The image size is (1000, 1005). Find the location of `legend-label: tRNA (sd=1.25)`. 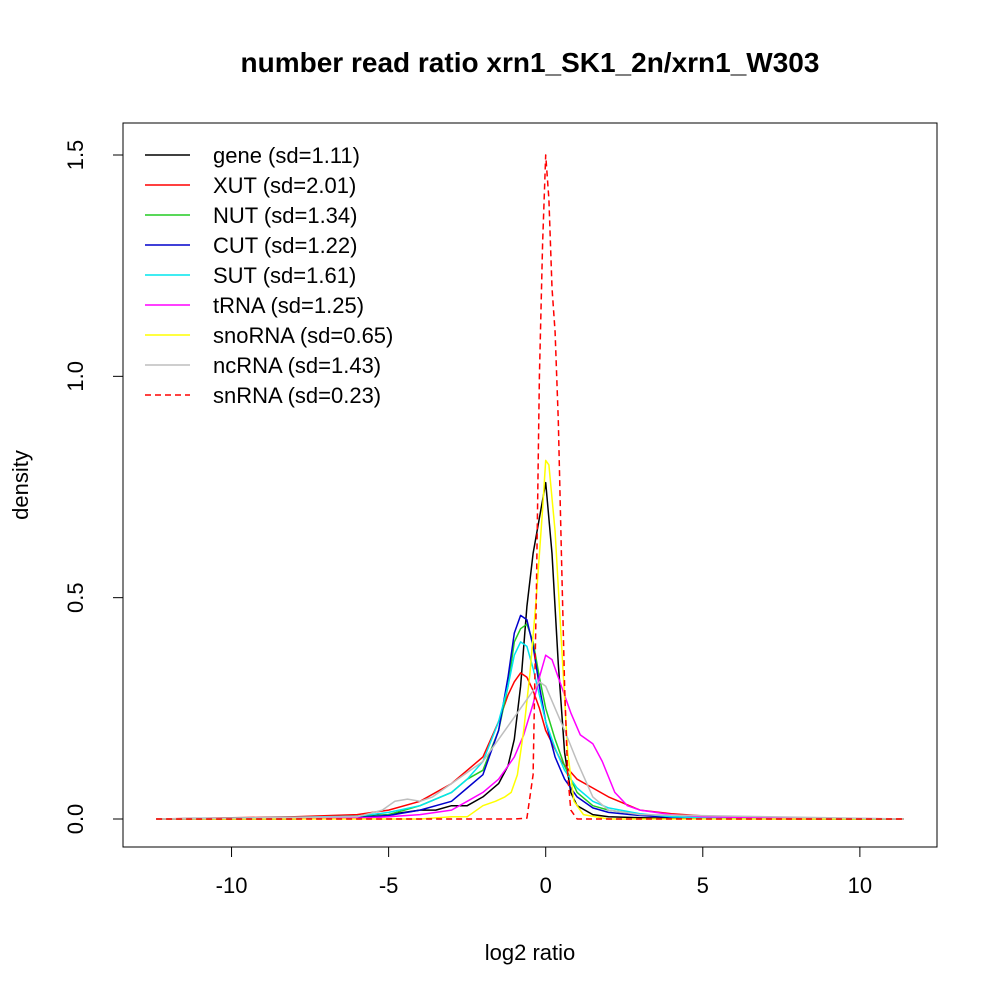

legend-label: tRNA (sd=1.25) is located at coordinates (288, 305).